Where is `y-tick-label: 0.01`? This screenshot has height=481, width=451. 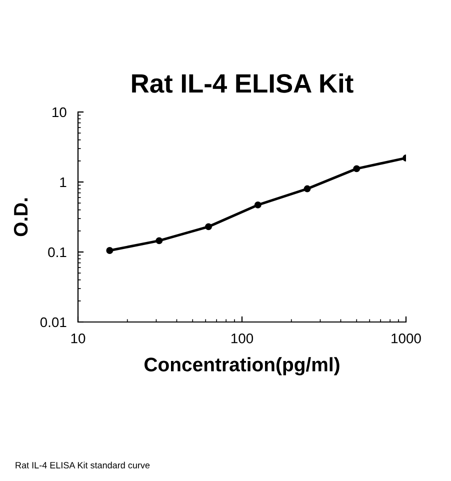
y-tick-label: 0.01 is located at coordinates (53, 322).